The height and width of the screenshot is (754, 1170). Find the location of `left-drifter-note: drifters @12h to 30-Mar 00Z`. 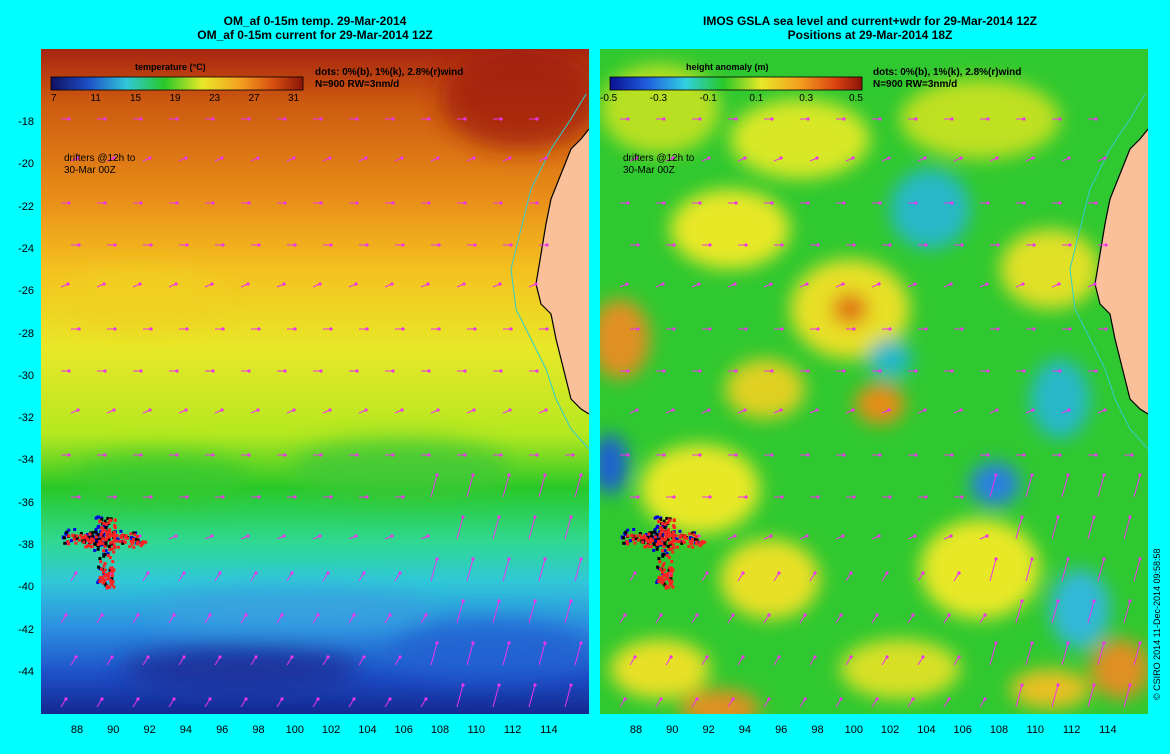

left-drifter-note: drifters @12h to 30-Mar 00Z is located at coordinates (99, 165).